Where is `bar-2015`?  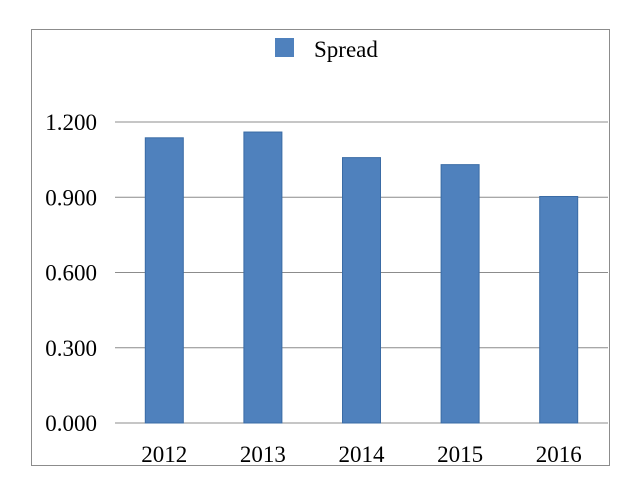
bar-2015 is located at coordinates (460, 294).